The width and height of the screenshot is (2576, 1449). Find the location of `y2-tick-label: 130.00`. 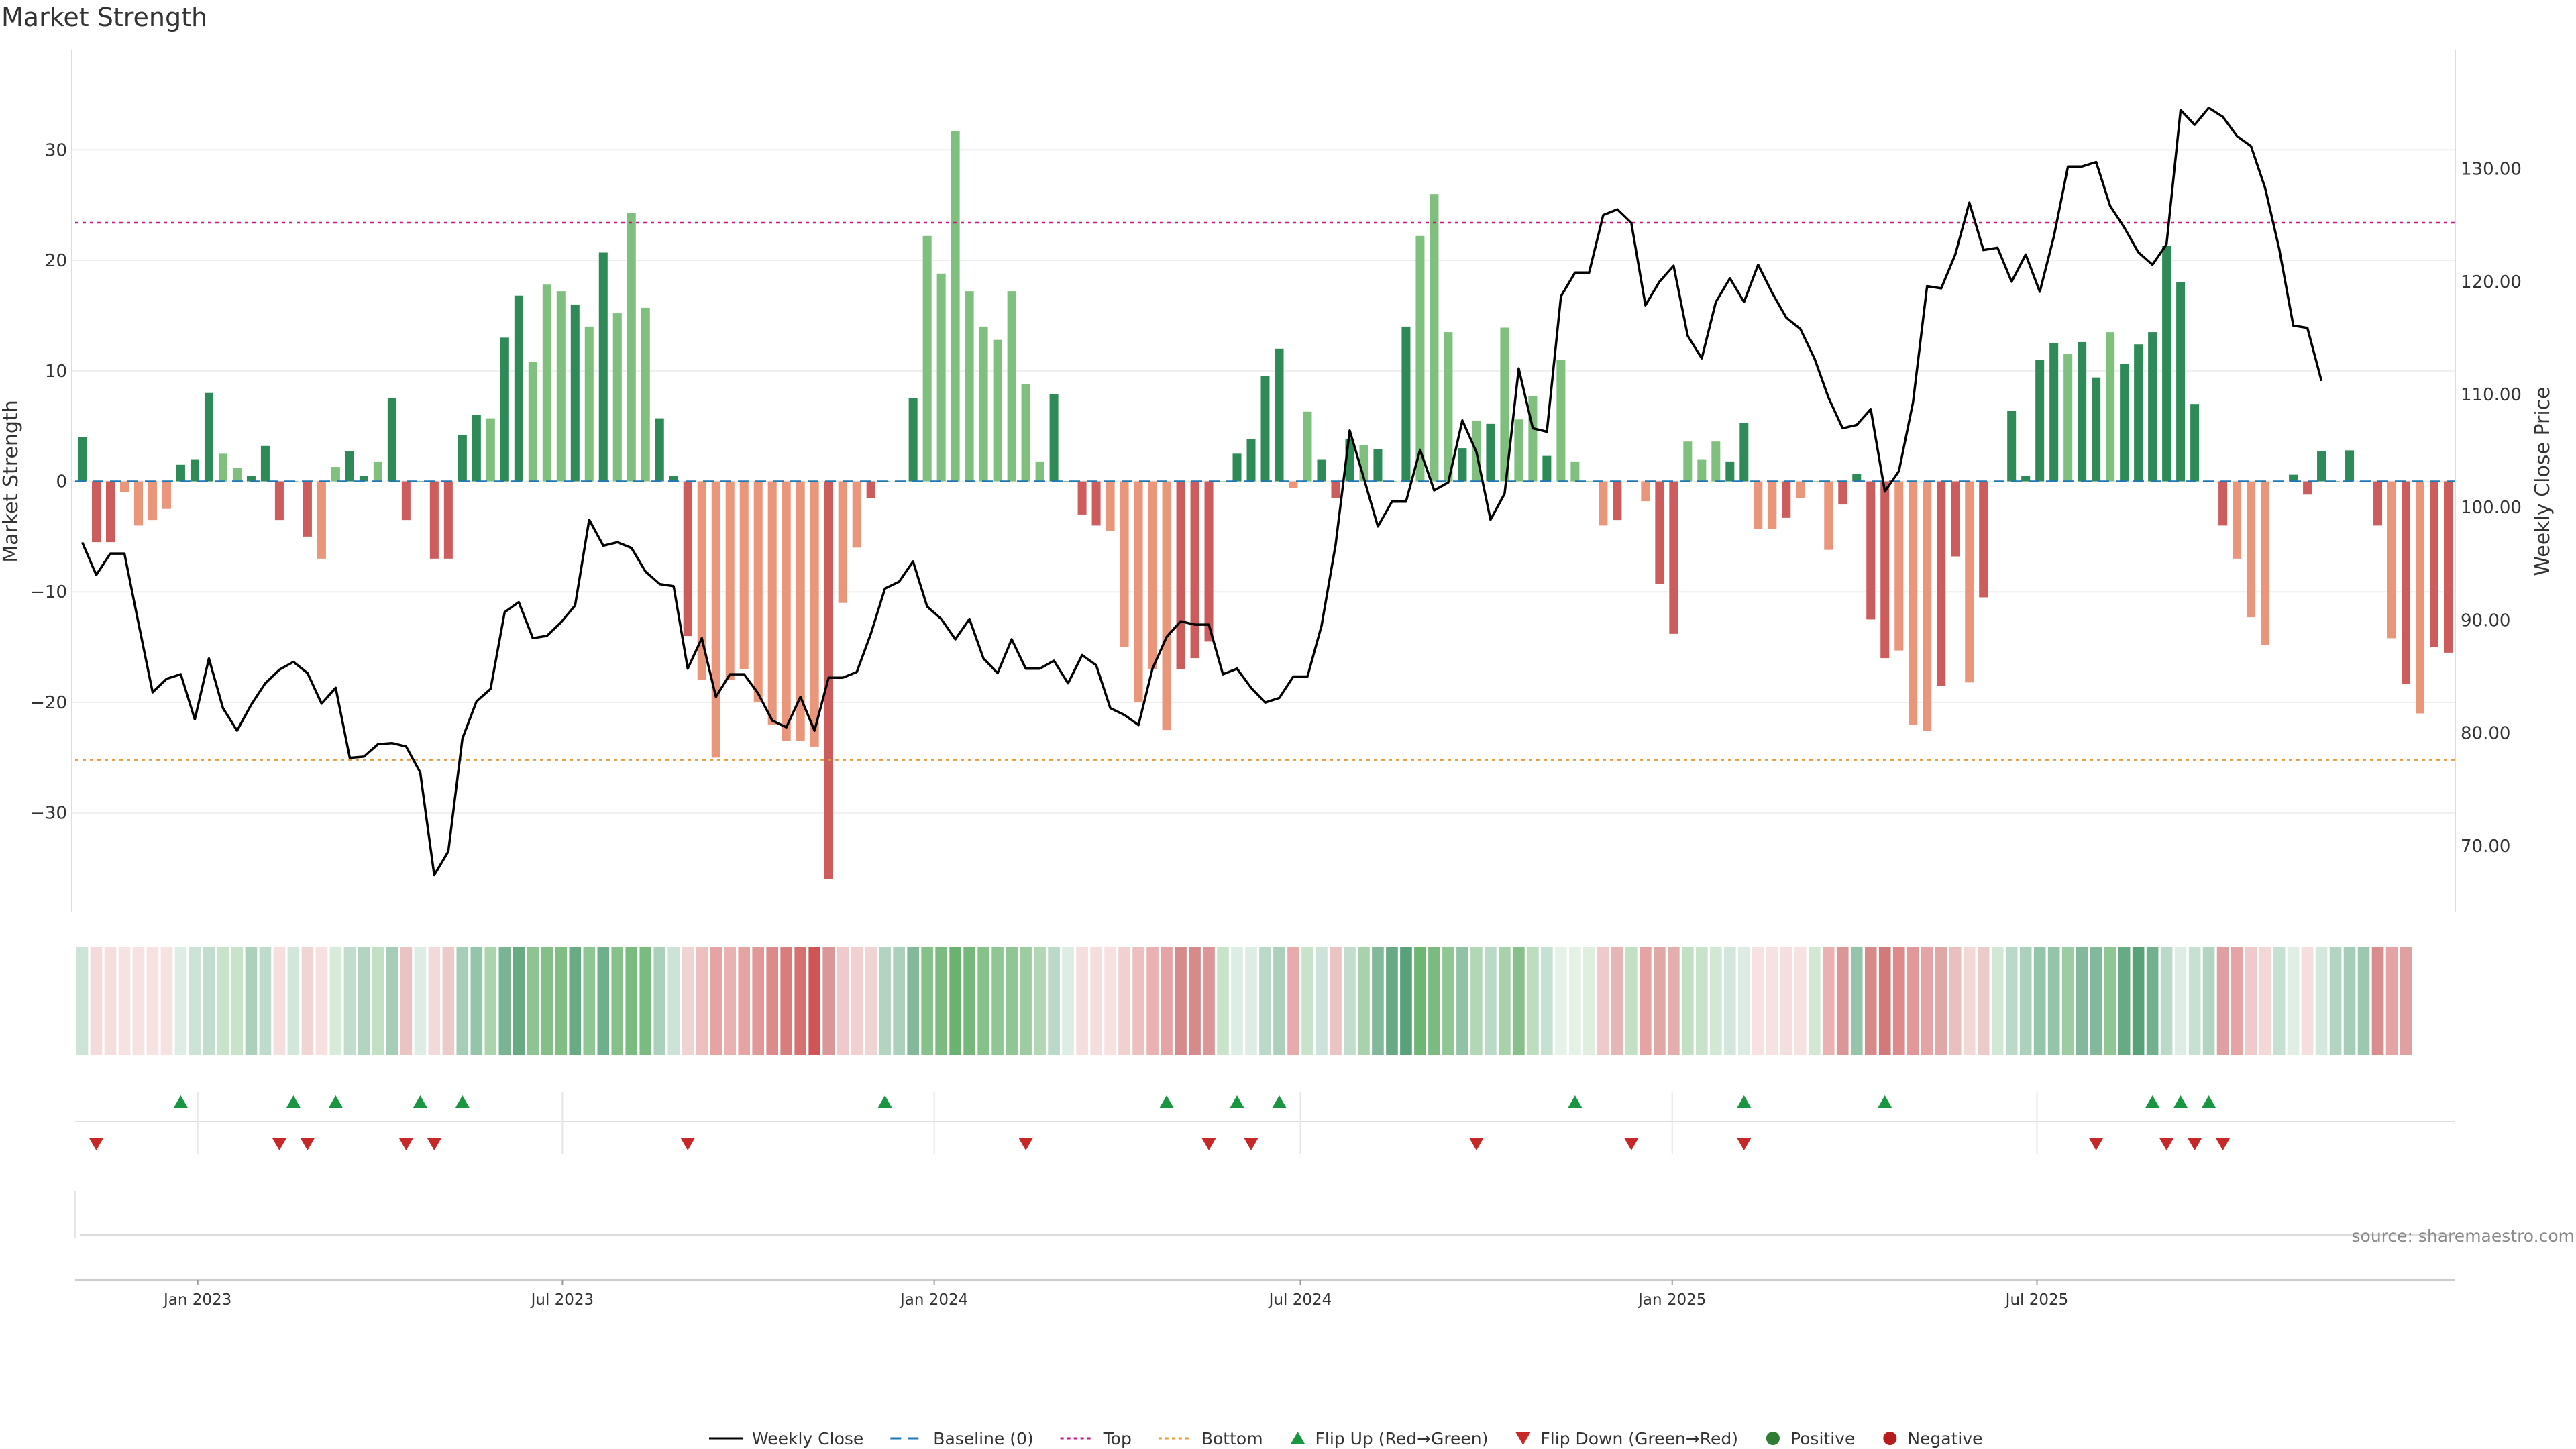

y2-tick-label: 130.00 is located at coordinates (2491, 170).